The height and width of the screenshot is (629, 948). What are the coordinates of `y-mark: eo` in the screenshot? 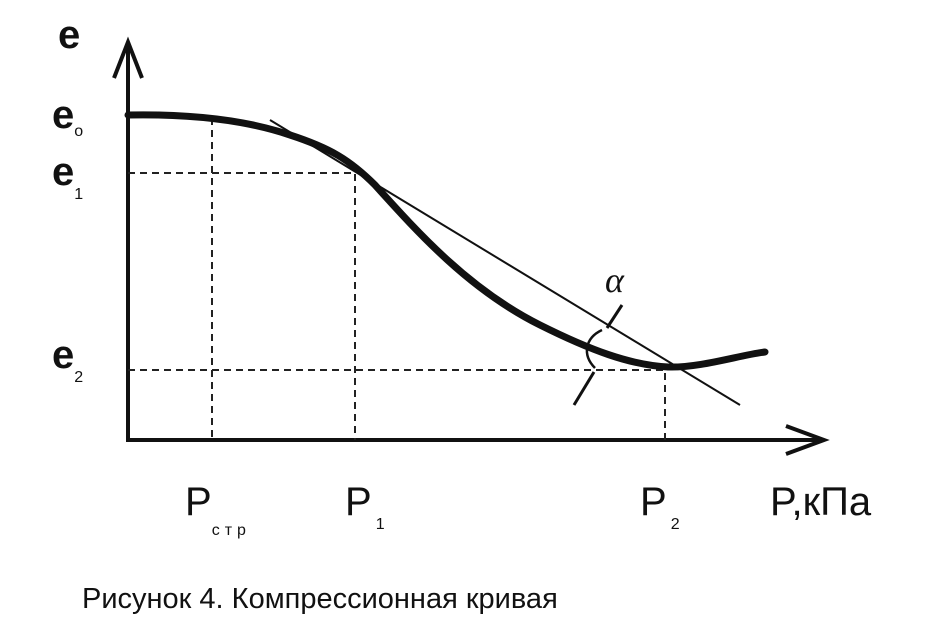 It's located at (67, 116).